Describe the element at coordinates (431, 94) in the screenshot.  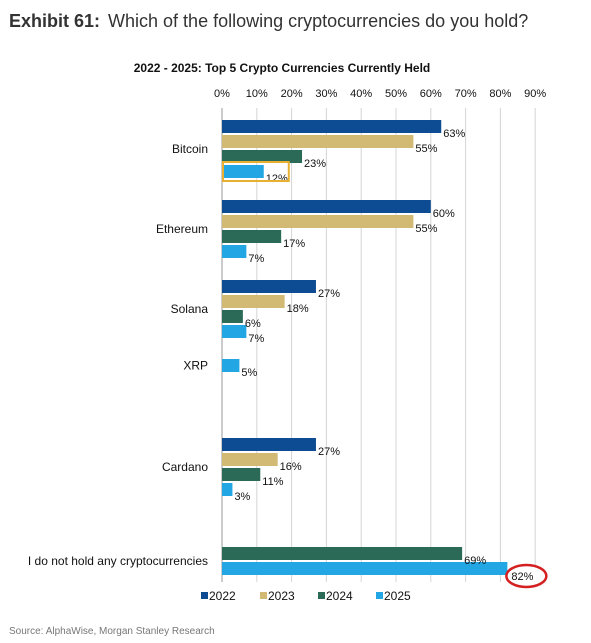
I see `x-tick-label: 60%` at that location.